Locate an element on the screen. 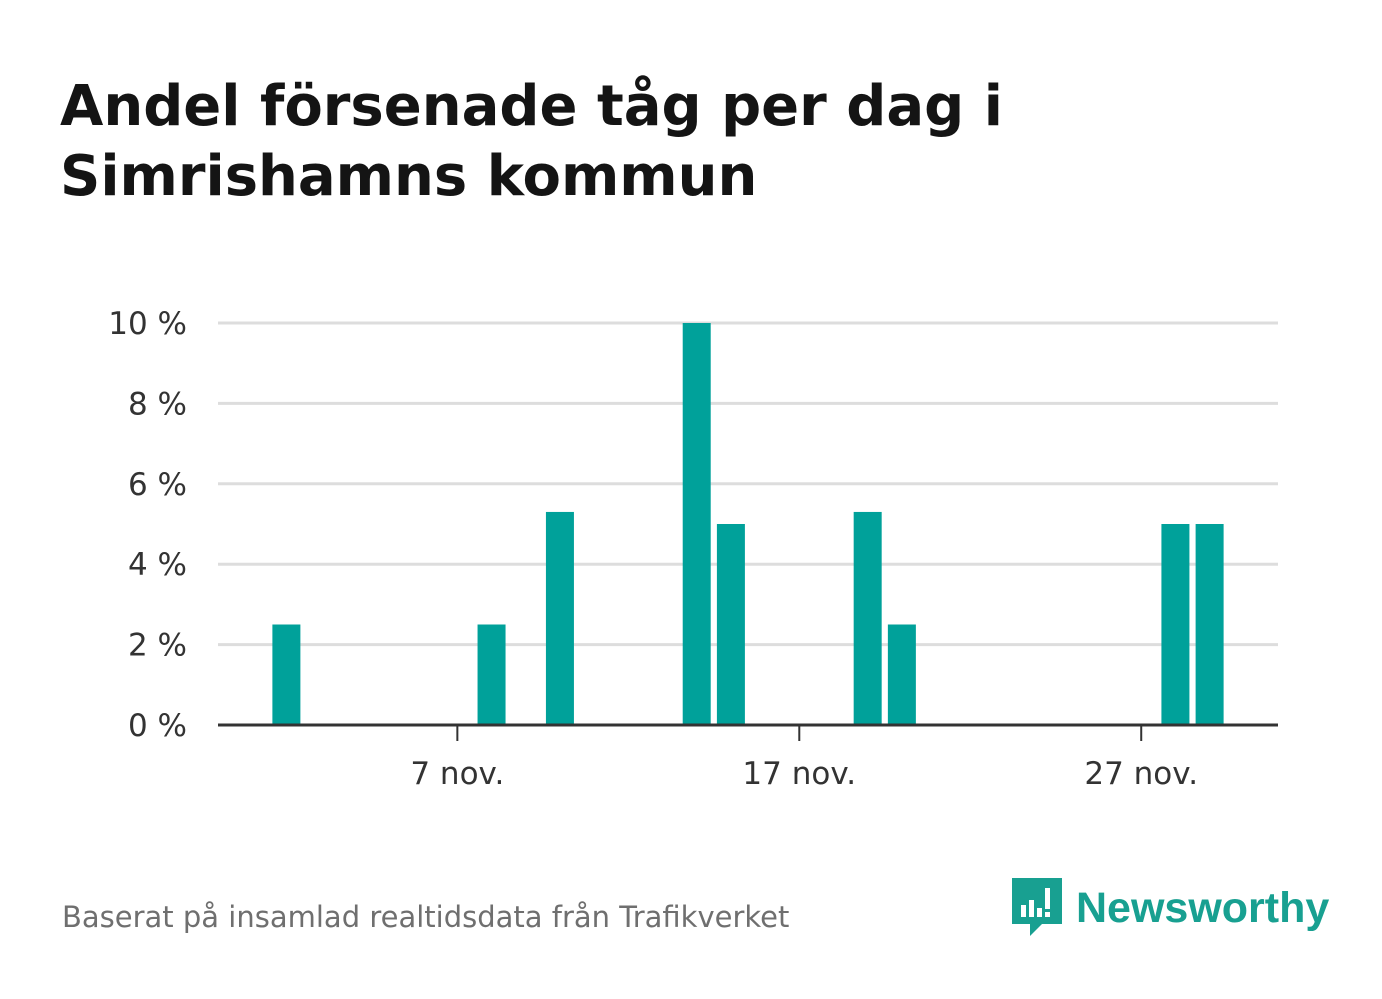  y-tick-label: 10 % is located at coordinates (147, 324).